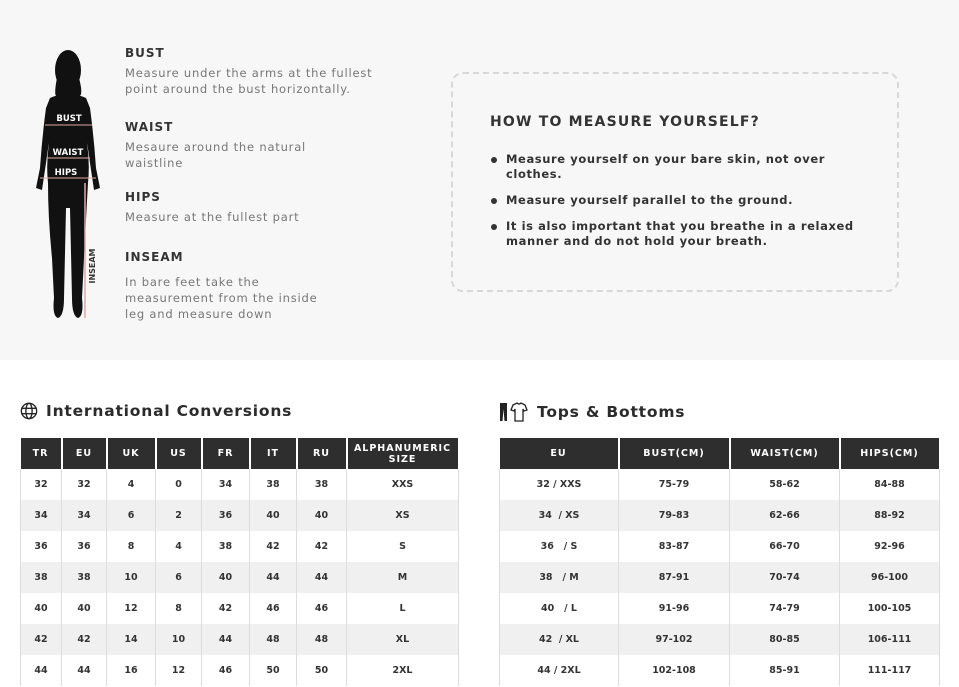 The image size is (959, 687). Describe the element at coordinates (889, 608) in the screenshot. I see `table-cell: 100-105` at that location.